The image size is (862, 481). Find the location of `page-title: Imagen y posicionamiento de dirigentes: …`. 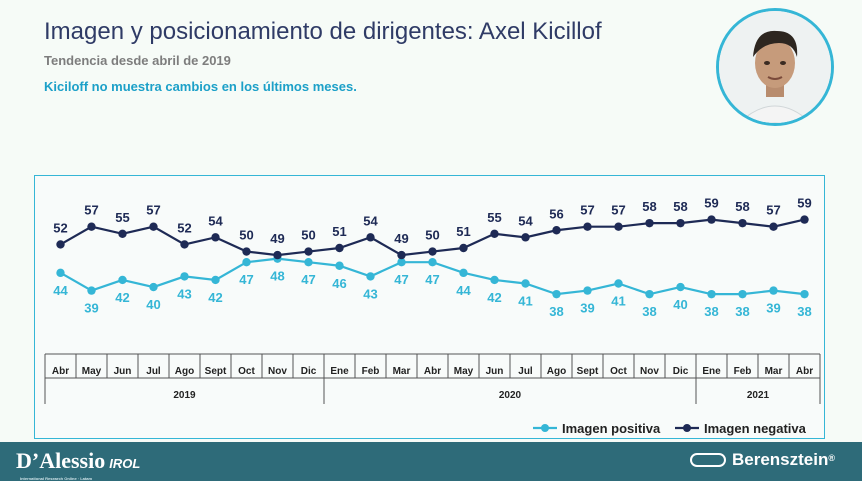

page-title: Imagen y posicionamiento de dirigentes: … is located at coordinates (323, 31).